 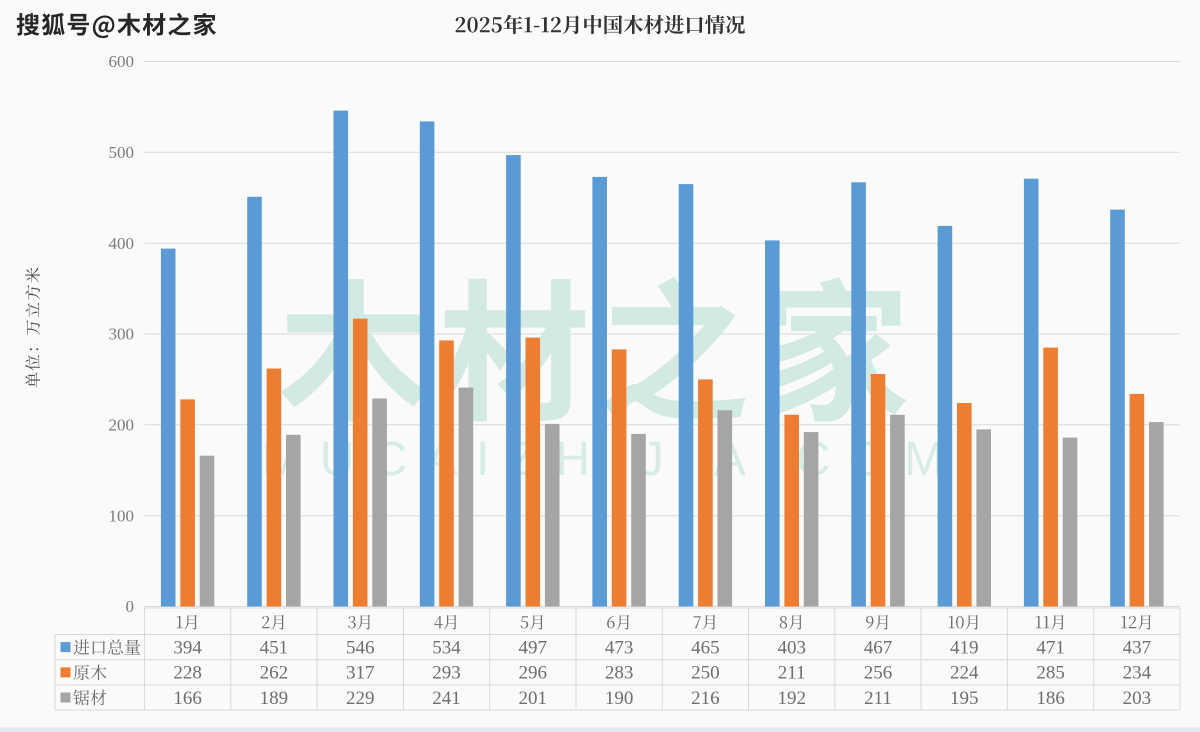 What do you see at coordinates (122, 515) in the screenshot?
I see `svg-text: 100` at bounding box center [122, 515].